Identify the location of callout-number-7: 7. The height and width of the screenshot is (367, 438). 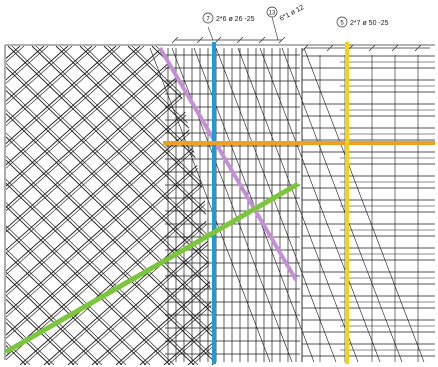
(208, 20).